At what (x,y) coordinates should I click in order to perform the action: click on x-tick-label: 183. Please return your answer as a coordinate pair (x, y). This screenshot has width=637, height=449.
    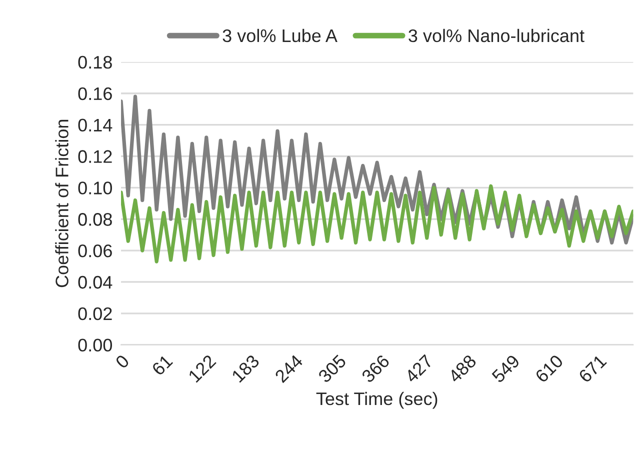
    Looking at the image, I should click on (245, 368).